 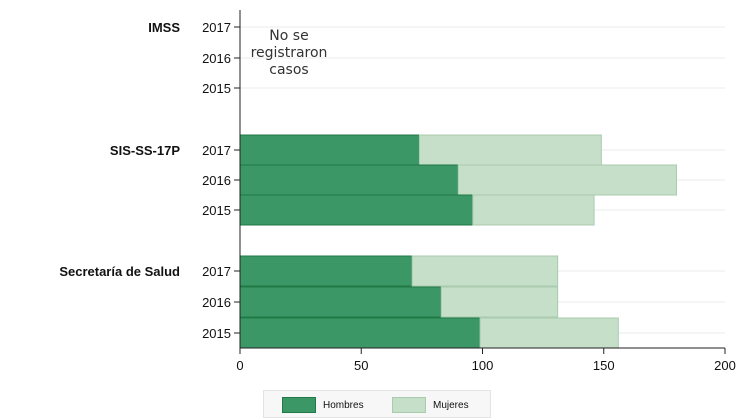 I want to click on y-tick-label-1-0: 2017, so click(x=216, y=150).